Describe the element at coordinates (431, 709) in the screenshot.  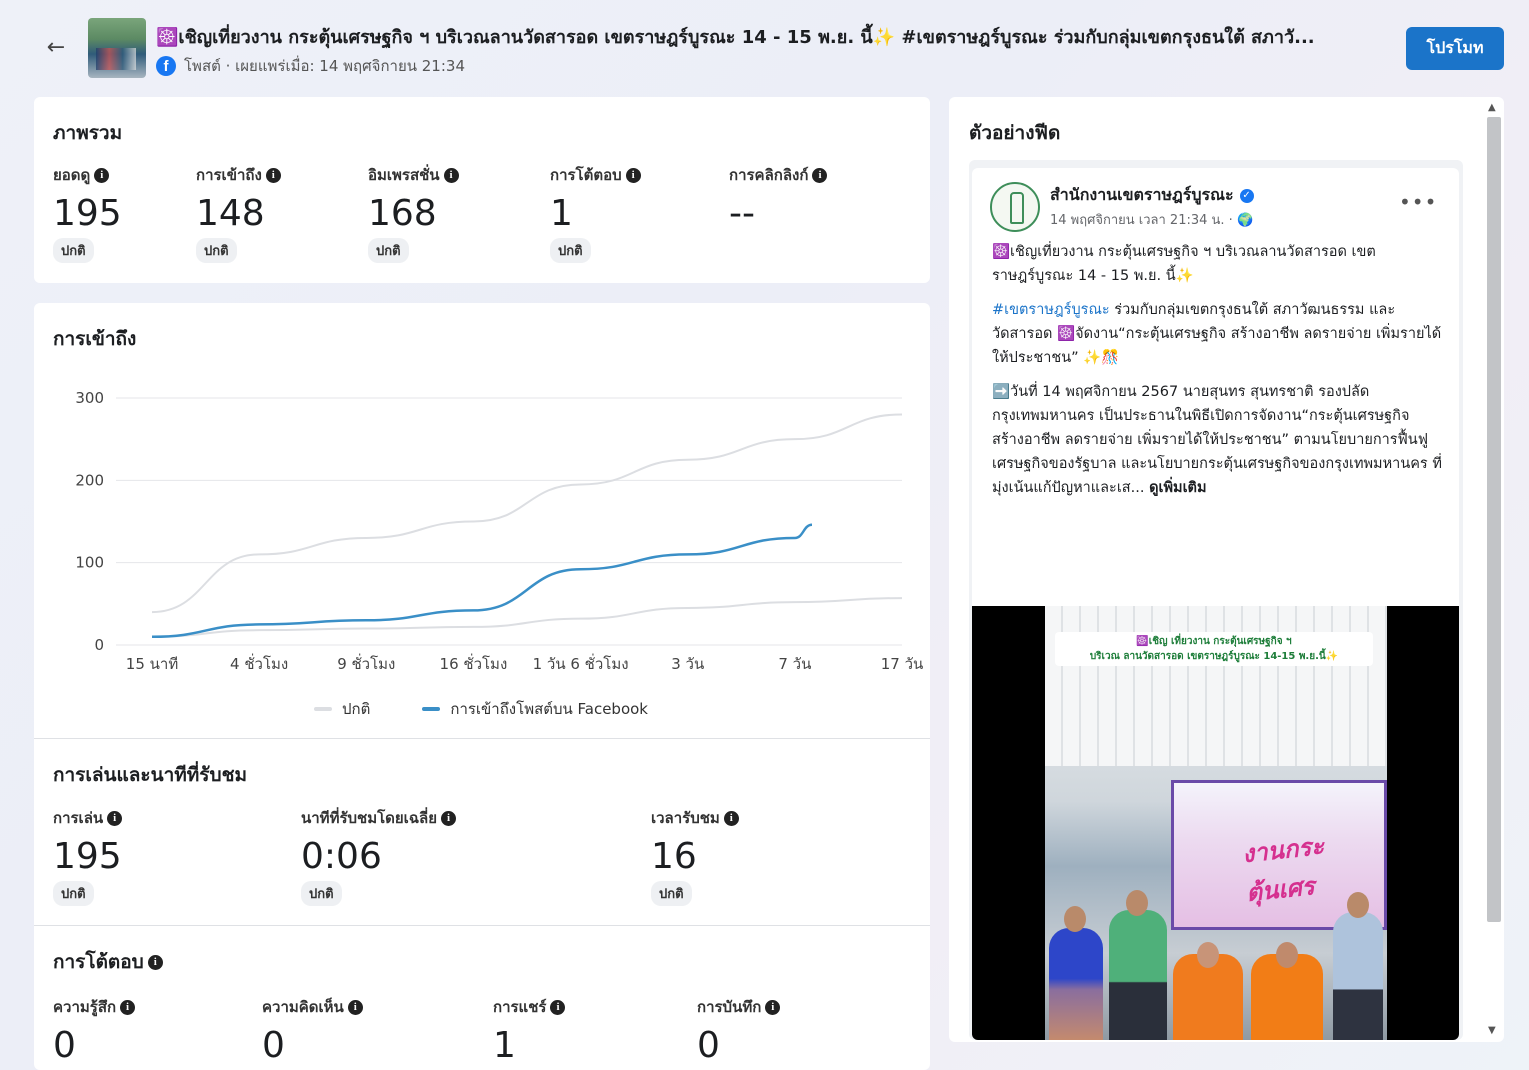
I see `legend-swatch-reach` at that location.